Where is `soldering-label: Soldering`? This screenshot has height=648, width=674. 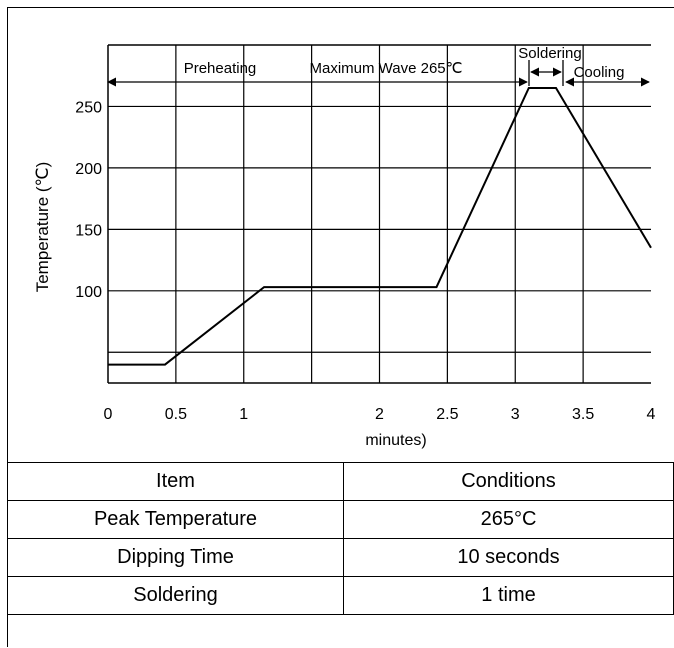
soldering-label: Soldering is located at coordinates (549, 53).